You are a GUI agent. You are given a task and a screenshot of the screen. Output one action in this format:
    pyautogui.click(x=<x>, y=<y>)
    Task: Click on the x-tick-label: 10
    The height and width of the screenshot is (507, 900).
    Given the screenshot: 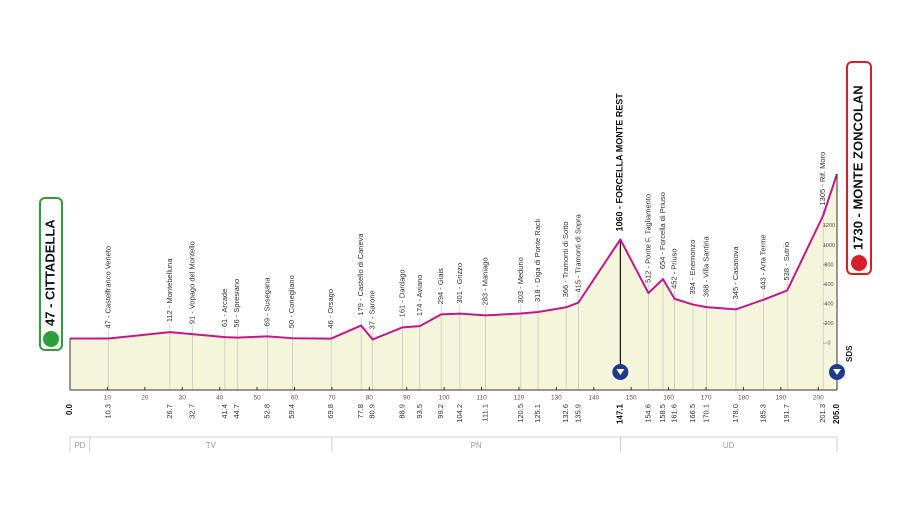 What is the action you would take?
    pyautogui.click(x=108, y=398)
    